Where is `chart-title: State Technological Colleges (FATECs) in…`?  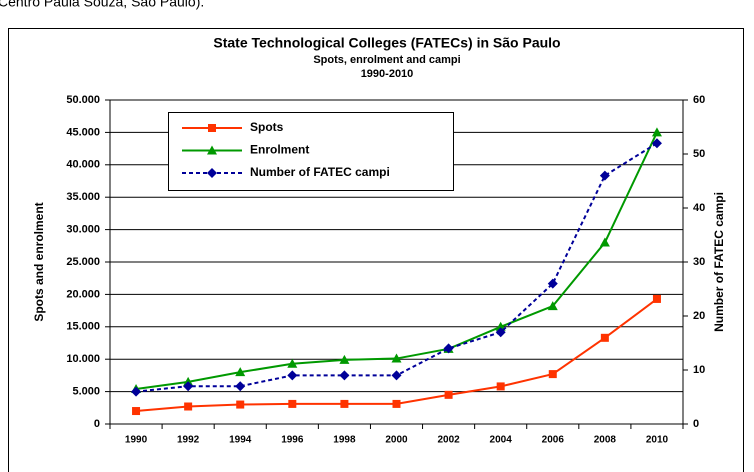 chart-title: State Technological Colleges (FATECs) in… is located at coordinates (386, 43).